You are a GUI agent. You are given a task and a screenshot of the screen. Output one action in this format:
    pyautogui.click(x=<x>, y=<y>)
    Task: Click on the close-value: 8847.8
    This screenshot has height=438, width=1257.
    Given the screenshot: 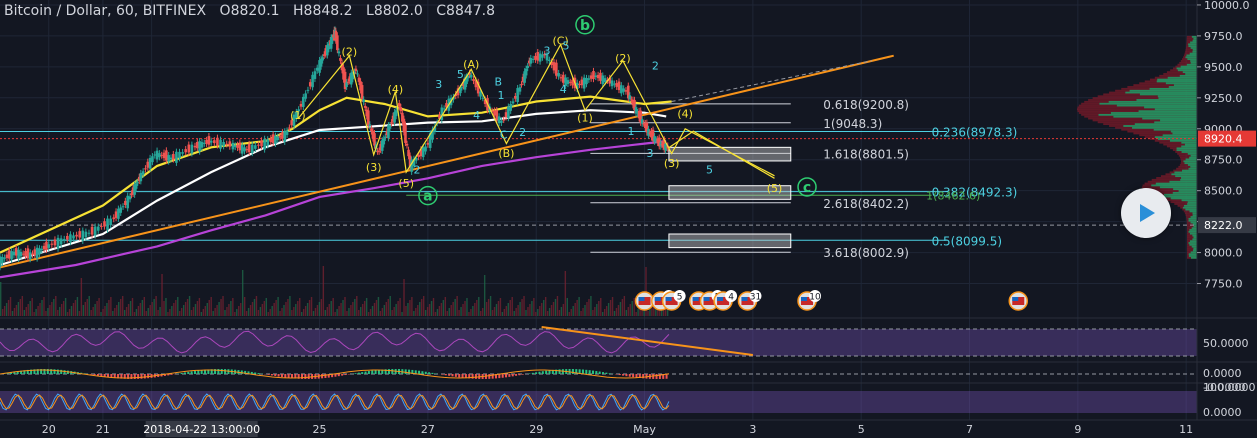 What is the action you would take?
    pyautogui.click(x=471, y=11)
    